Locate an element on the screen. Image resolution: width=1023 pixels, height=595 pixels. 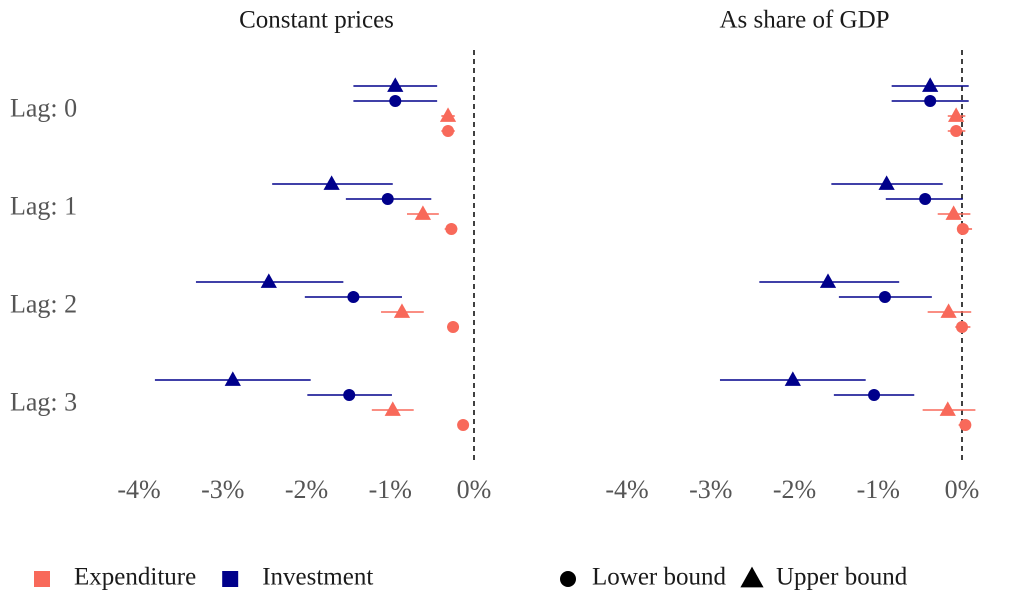
panel-title: Constant prices is located at coordinates (316, 20).